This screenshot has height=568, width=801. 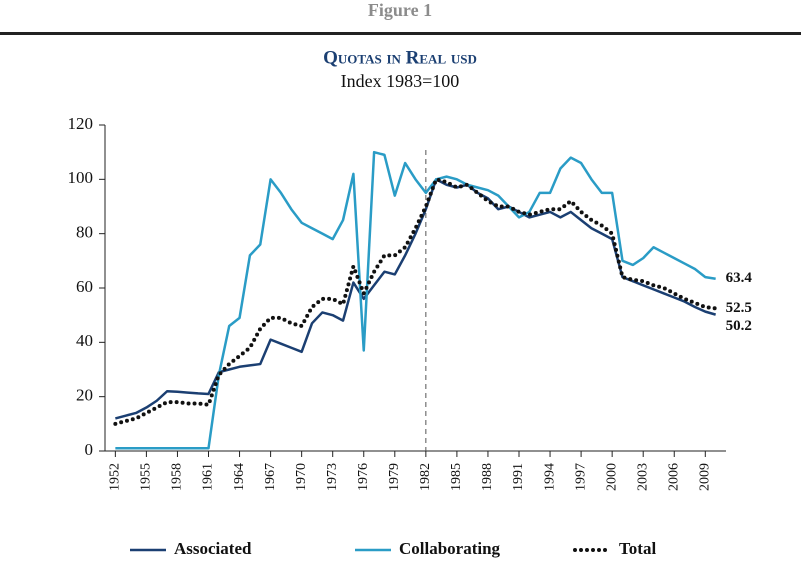 I want to click on x-tick-label: 2009, so click(x=705, y=477).